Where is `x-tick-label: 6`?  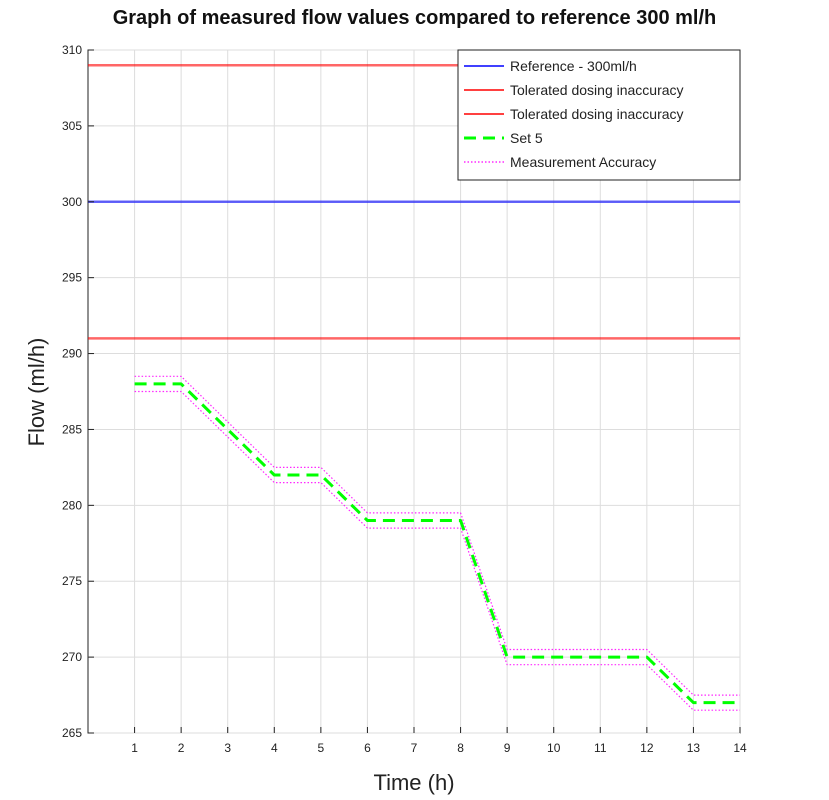
x-tick-label: 6 is located at coordinates (367, 748).